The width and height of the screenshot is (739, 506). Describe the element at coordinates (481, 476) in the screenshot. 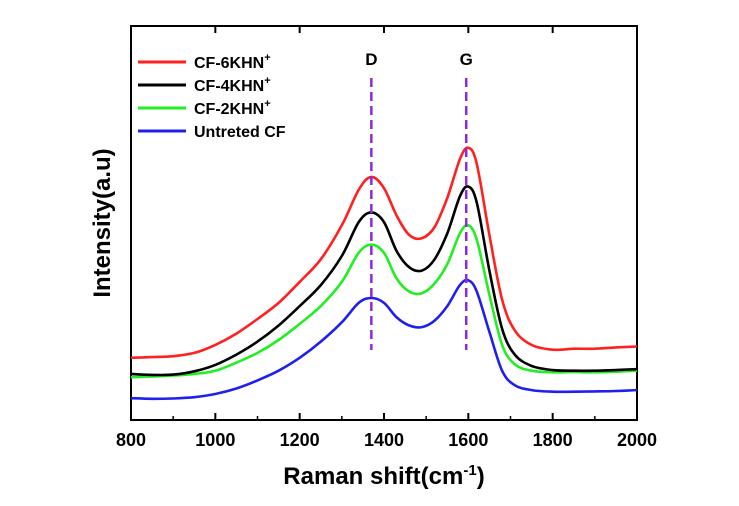

I see `x-axis-label-close: )` at that location.